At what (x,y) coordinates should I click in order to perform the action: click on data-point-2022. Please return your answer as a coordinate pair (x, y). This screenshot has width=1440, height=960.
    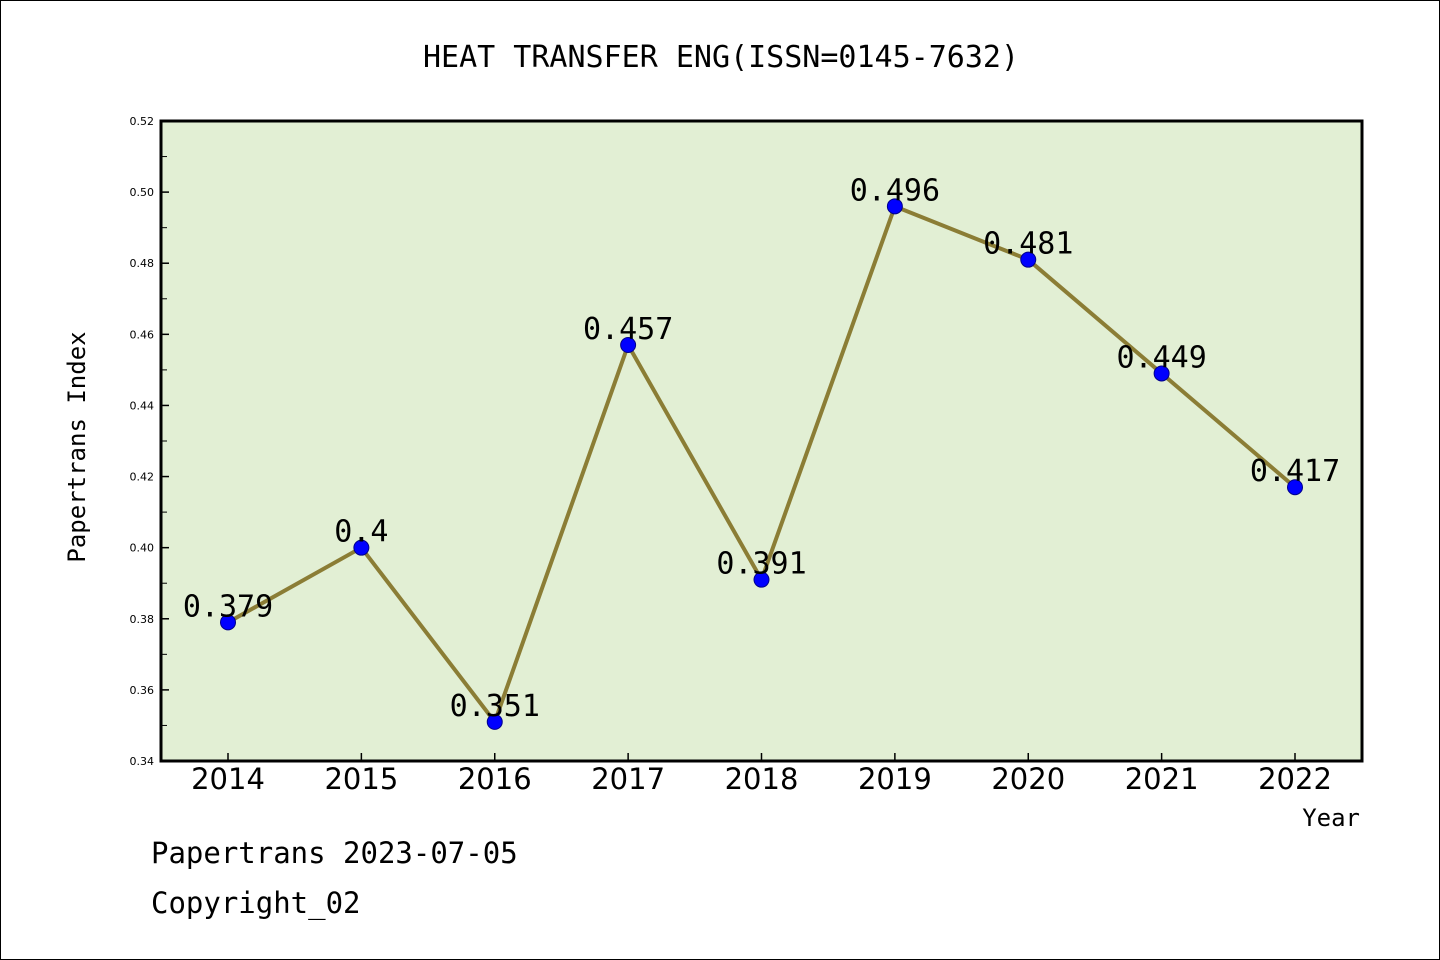
    Looking at the image, I should click on (1295, 487).